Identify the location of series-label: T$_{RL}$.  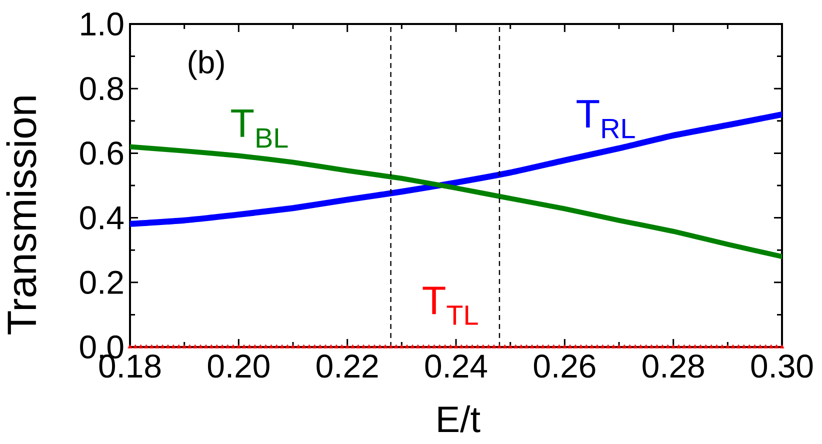
(605, 119).